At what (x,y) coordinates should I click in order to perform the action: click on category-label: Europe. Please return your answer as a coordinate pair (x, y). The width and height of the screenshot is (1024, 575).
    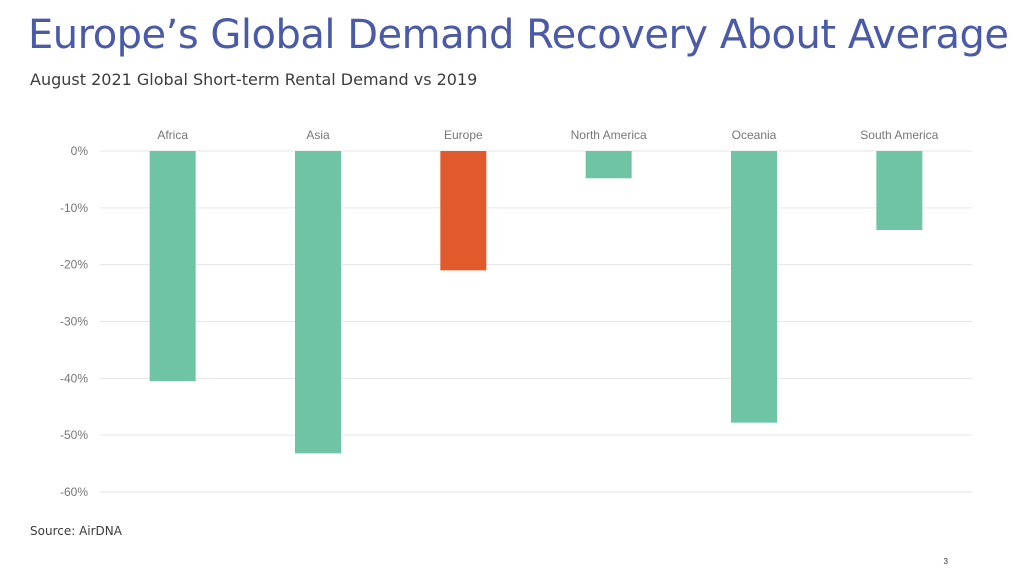
    Looking at the image, I should click on (463, 135).